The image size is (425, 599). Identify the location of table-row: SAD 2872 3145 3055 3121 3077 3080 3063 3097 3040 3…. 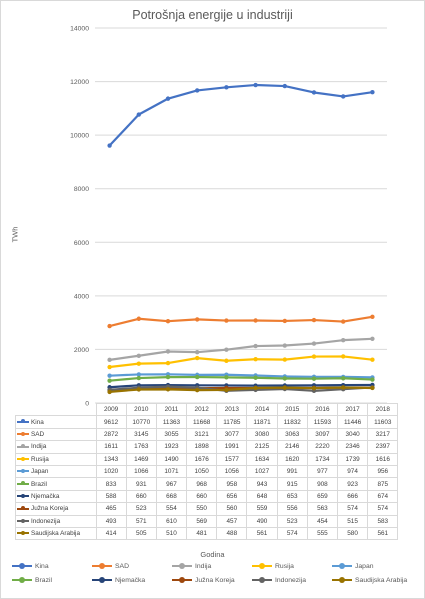
(207, 434).